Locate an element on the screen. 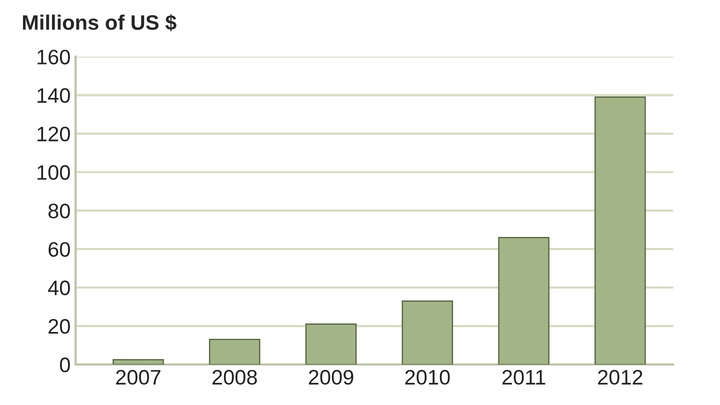 Image resolution: width=720 pixels, height=405 pixels. y-tick-label: 100 is located at coordinates (54, 172).